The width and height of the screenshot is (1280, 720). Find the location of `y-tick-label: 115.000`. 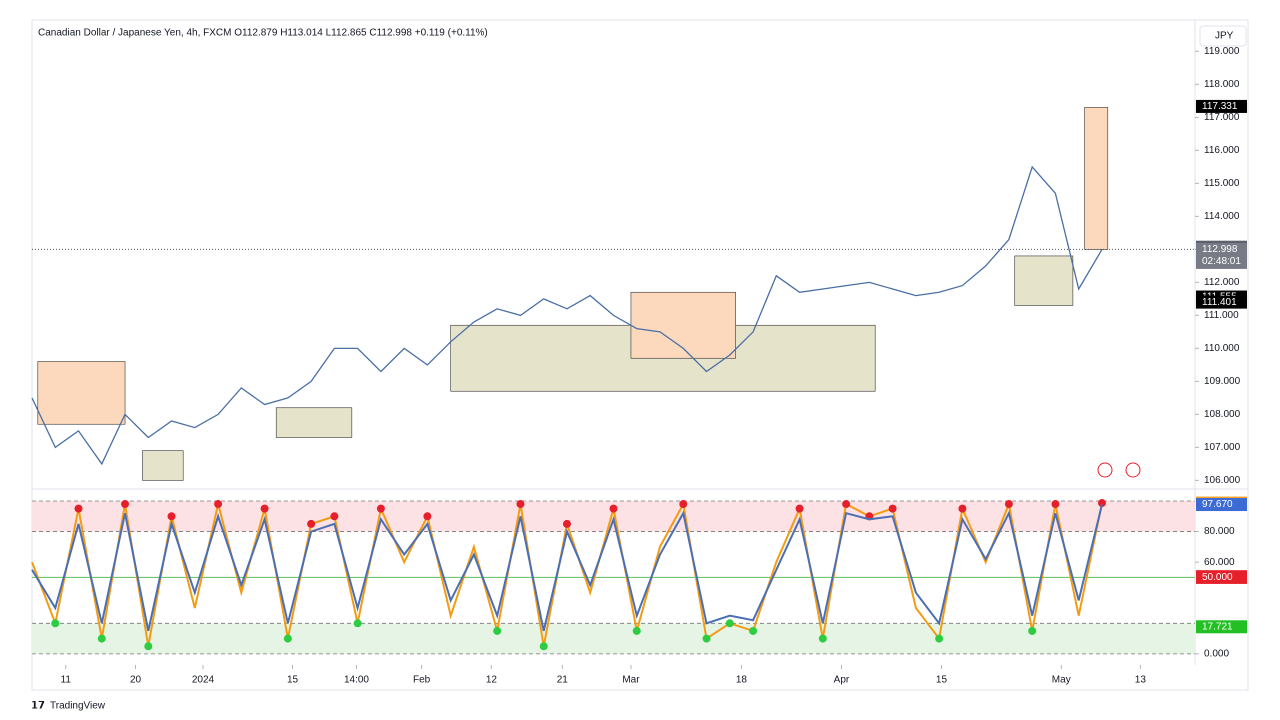

y-tick-label: 115.000 is located at coordinates (1222, 183).